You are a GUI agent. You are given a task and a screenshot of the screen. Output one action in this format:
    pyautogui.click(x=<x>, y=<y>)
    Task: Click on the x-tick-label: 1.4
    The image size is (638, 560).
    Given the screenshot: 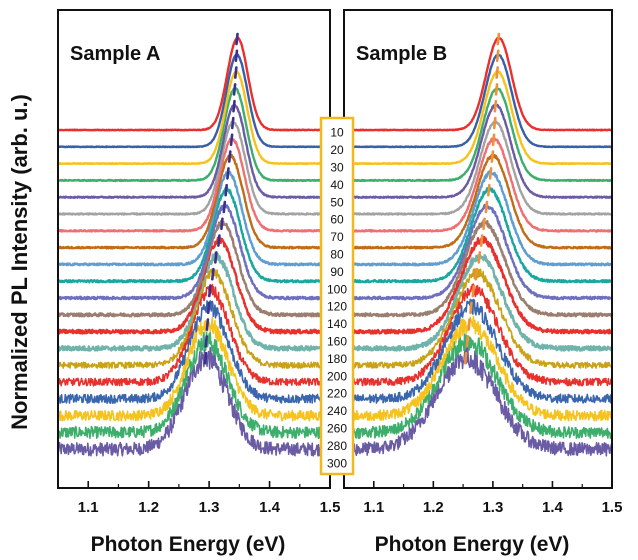 What is the action you would take?
    pyautogui.click(x=270, y=507)
    